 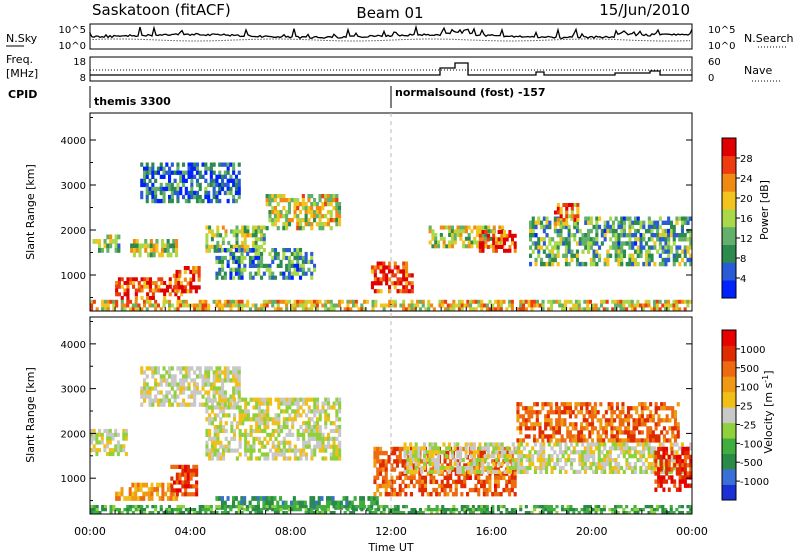 What do you see at coordinates (391, 522) in the screenshot?
I see `velocity-x-axis: 00:00 04:00 08:00 12:00 16:00 20:00 00:00` at bounding box center [391, 522].